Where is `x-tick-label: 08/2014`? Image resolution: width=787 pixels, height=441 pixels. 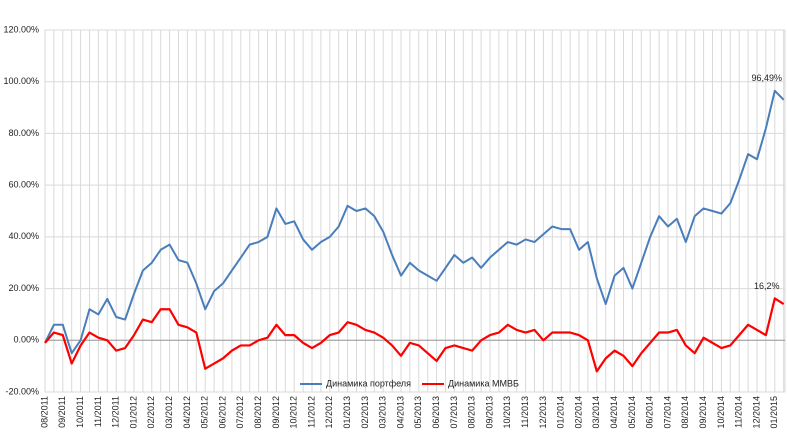
x-tick-label: 08/2014 is located at coordinates (685, 412).